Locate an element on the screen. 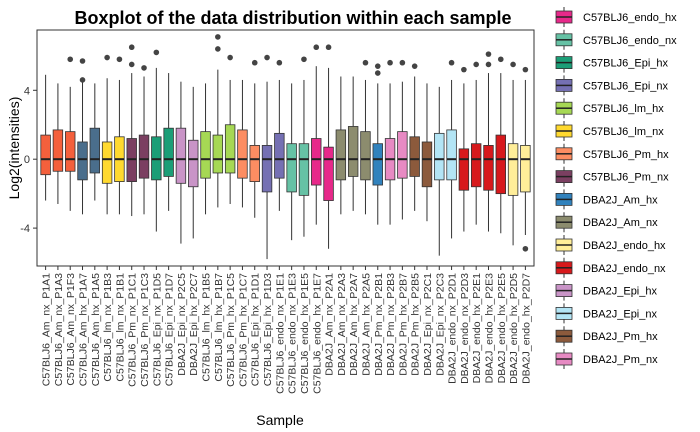 Image resolution: width=700 pixels, height=432 pixels. x-tick-label: C57BLJ6_endo_hx_P1E5 is located at coordinates (305, 333).